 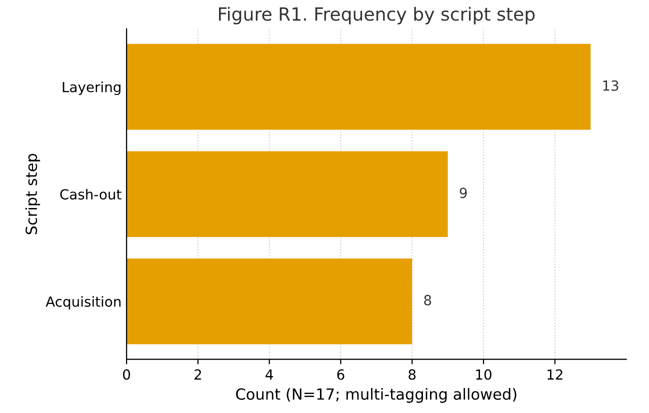 I want to click on chart-title: Figure R1. Frequency by script step, so click(x=377, y=15).